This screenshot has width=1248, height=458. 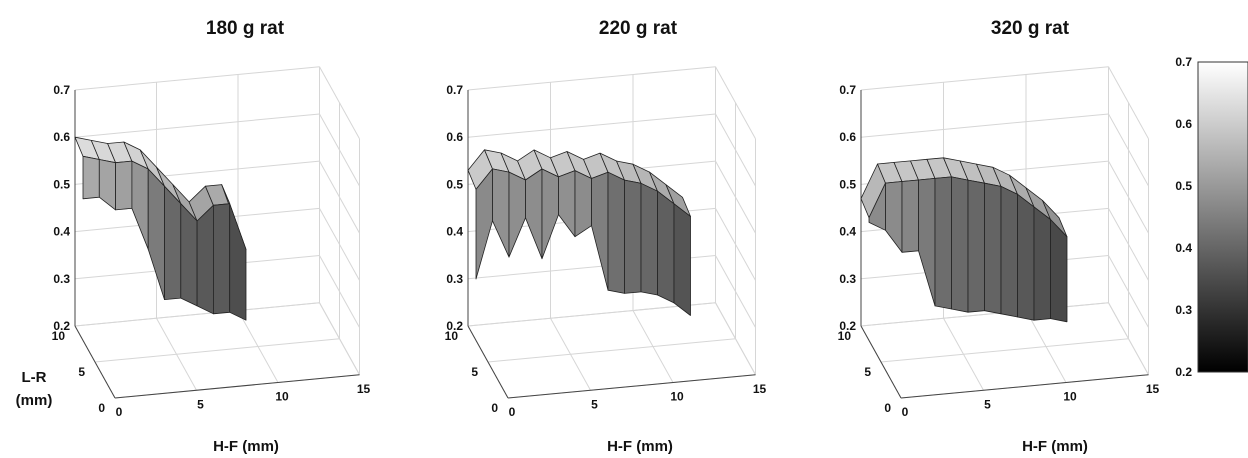 What do you see at coordinates (847, 208) in the screenshot?
I see `z-tick-labels: 0.2 0.3 0.4 0.5 0.6 0.7` at bounding box center [847, 208].